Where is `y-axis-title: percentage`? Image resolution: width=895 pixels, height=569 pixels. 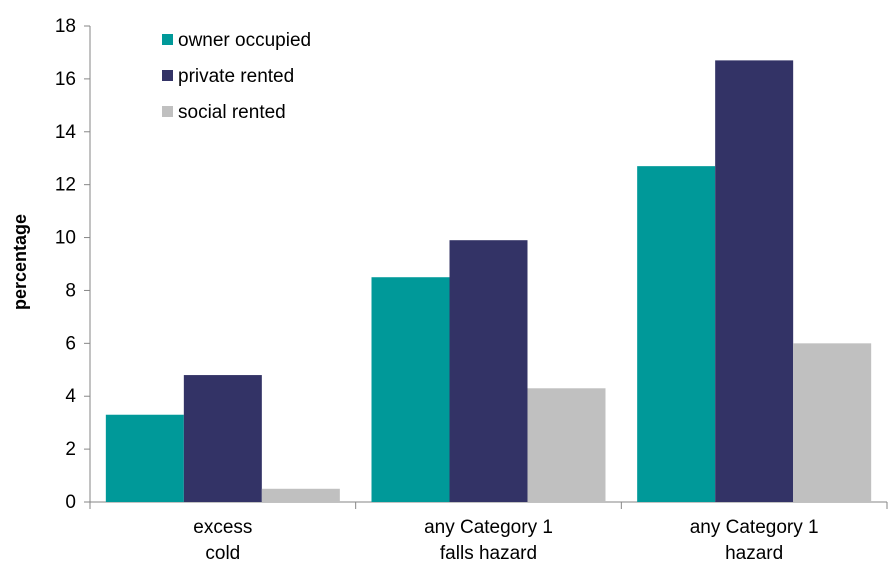
y-axis-title: percentage is located at coordinates (20, 262).